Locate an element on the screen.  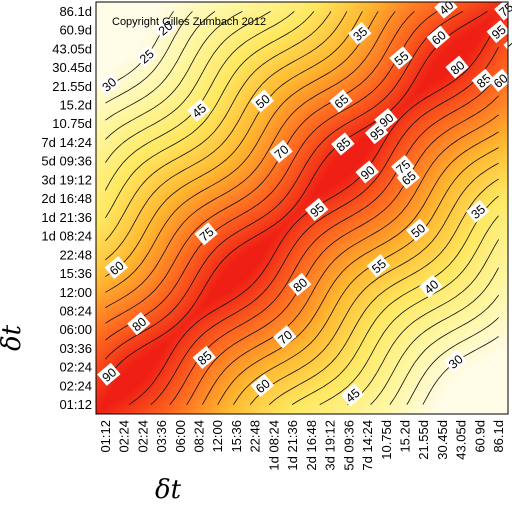
contour-label: 90 is located at coordinates (367, 172).